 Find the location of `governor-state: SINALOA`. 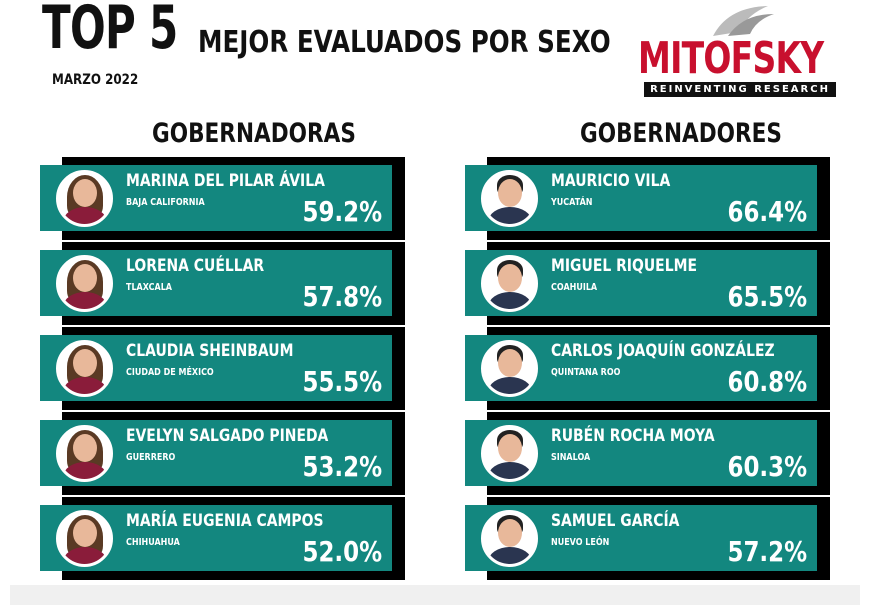

governor-state: SINALOA is located at coordinates (571, 457).